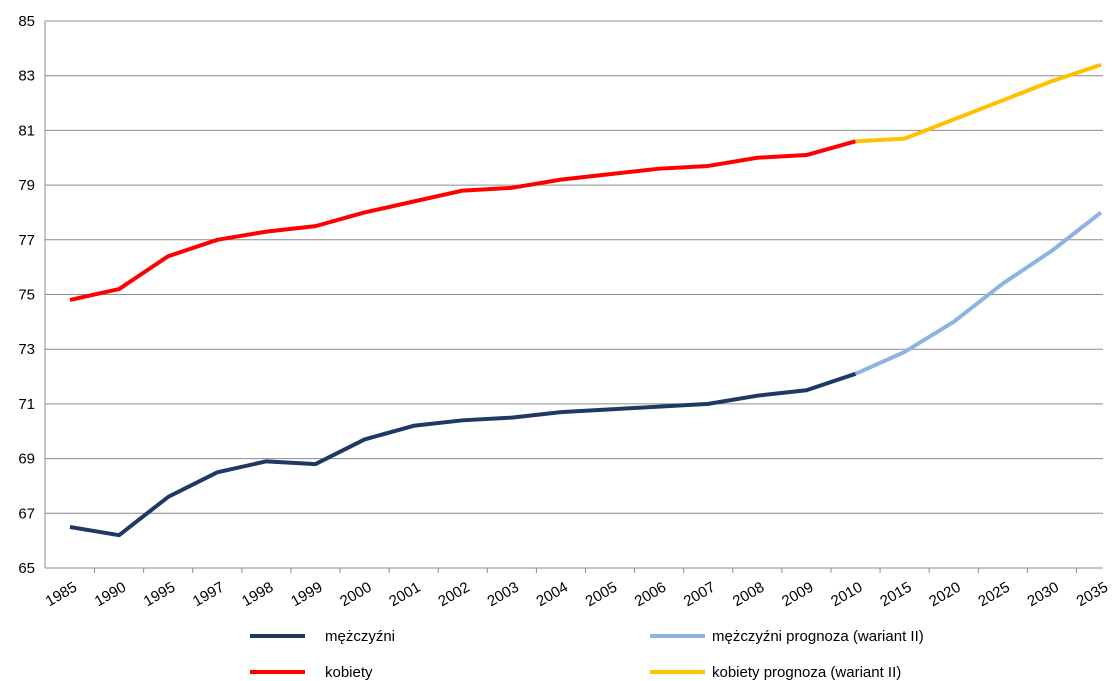  I want to click on legend-label: kobiety, so click(349, 672).